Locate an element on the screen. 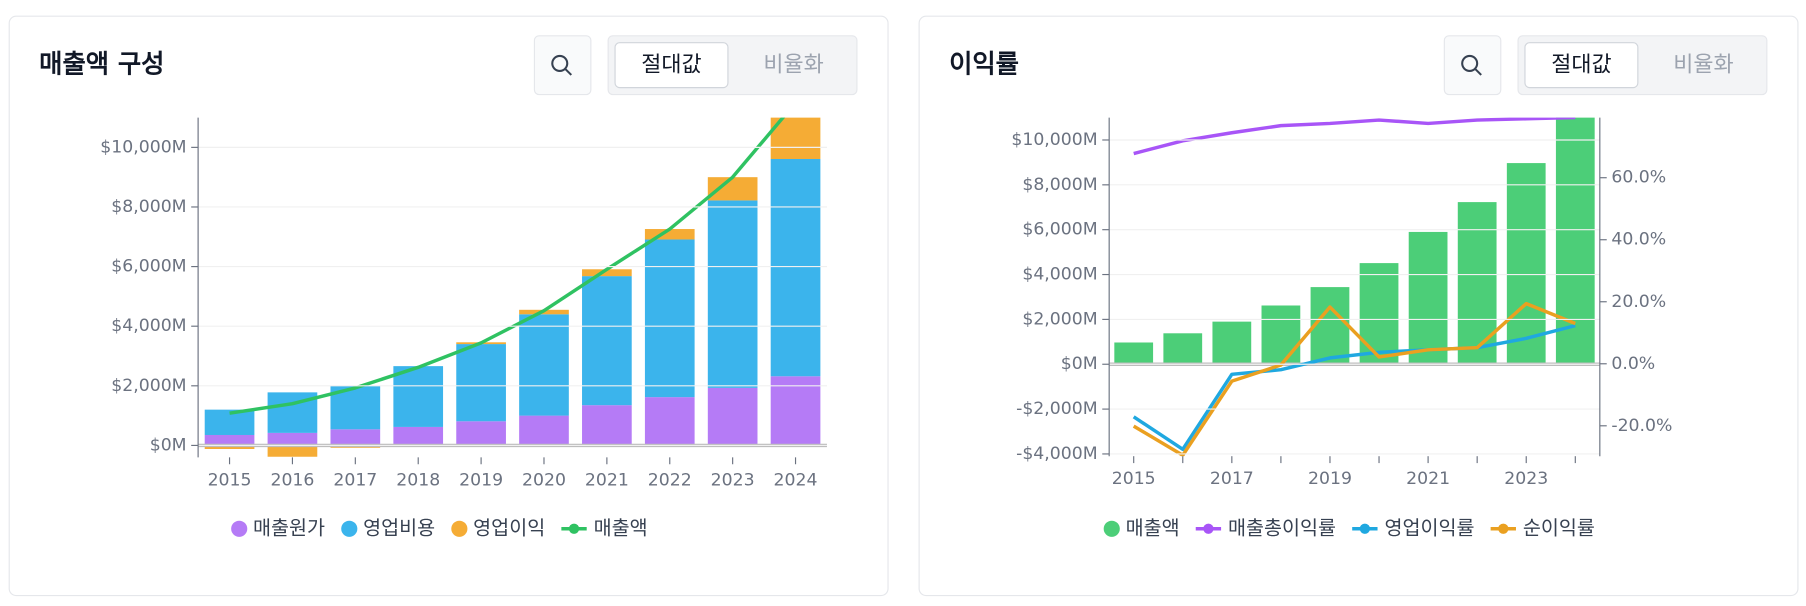 This screenshot has height=606, width=1806. search-button-box is located at coordinates (562, 65).